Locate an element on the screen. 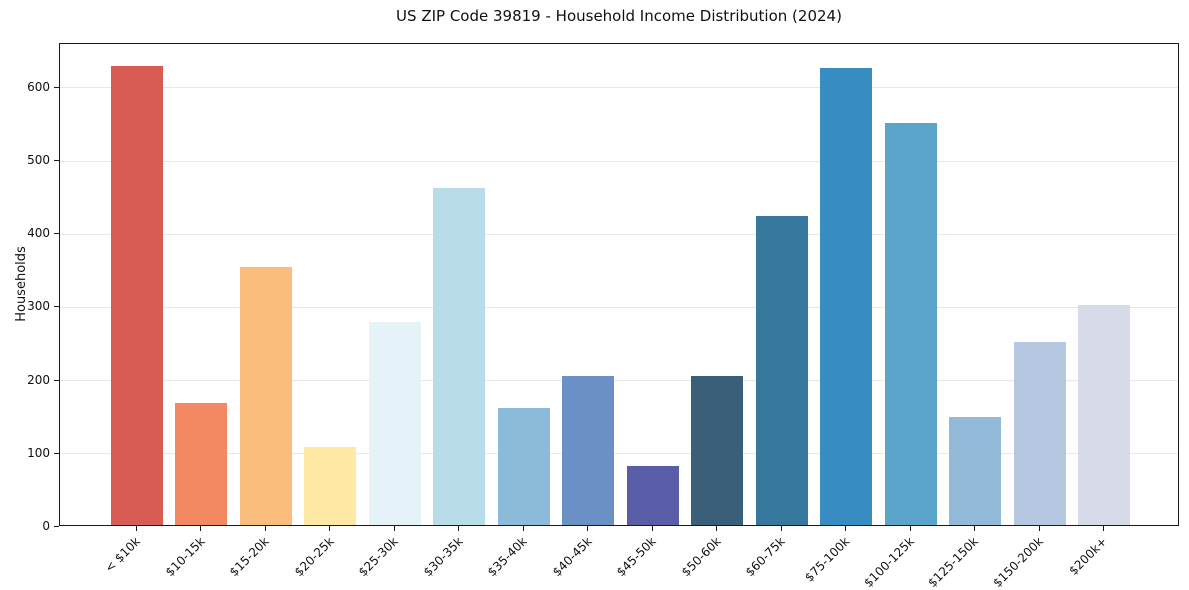 Image resolution: width=1189 pixels, height=590 pixels. bar-200k is located at coordinates (1104, 414).